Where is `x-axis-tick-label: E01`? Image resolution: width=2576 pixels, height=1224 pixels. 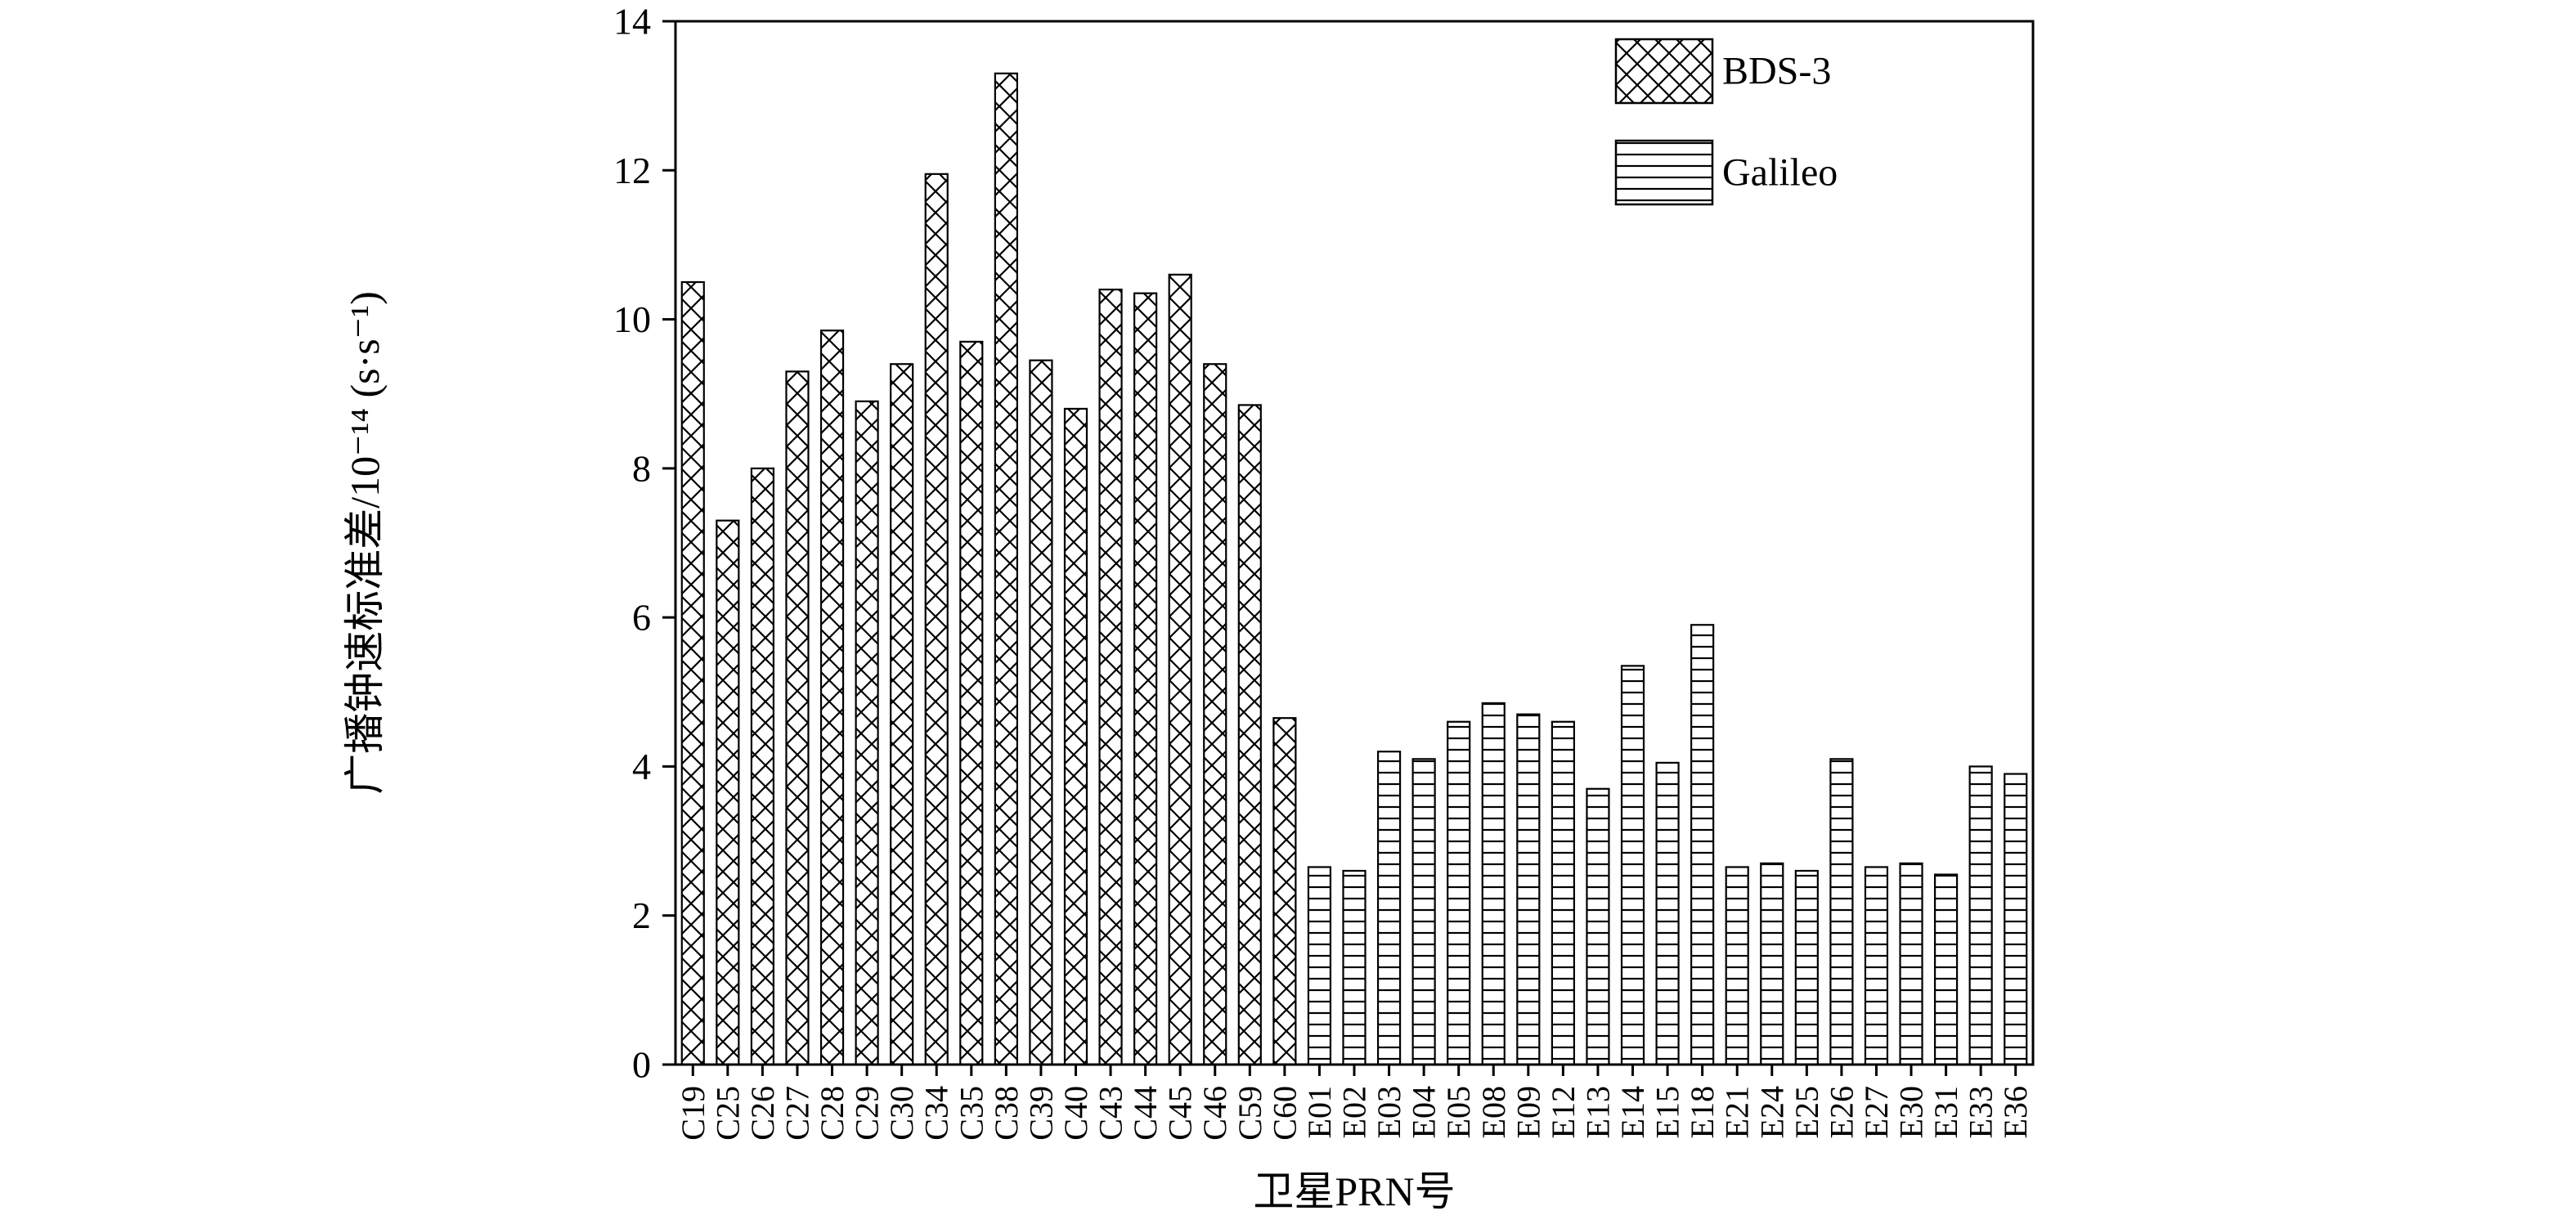
x-axis-tick-label: E01 is located at coordinates (1320, 1112).